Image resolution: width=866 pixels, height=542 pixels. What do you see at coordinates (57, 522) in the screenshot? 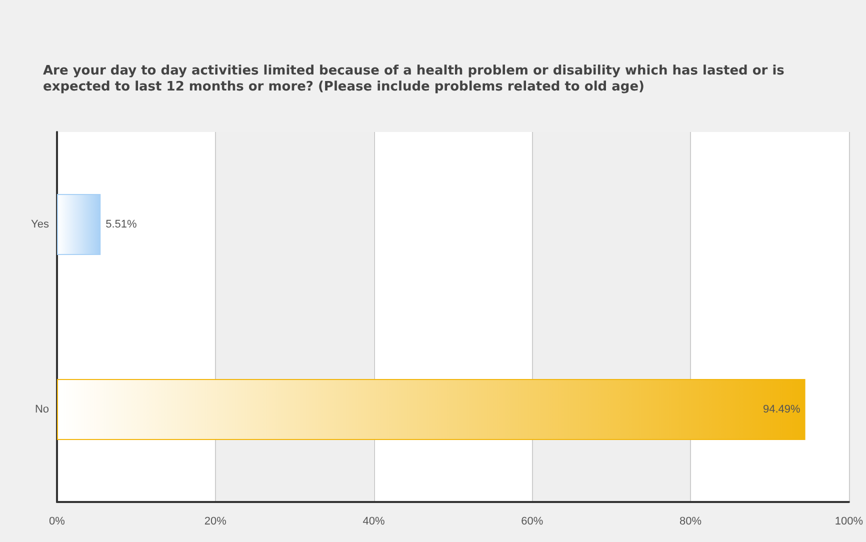
I see `x-tick-label: 0%` at bounding box center [57, 522].